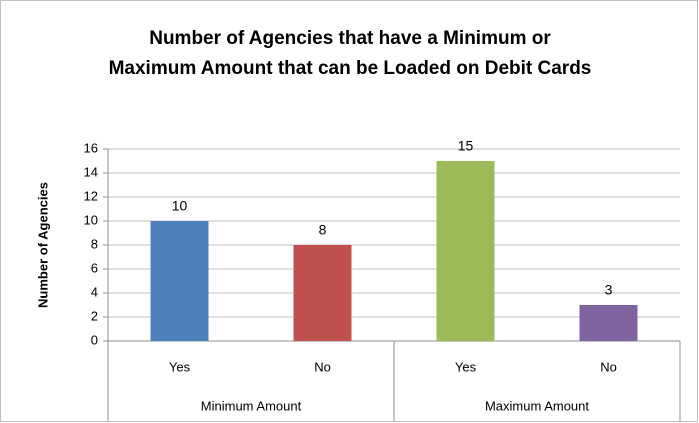 This screenshot has height=423, width=699. What do you see at coordinates (94, 339) in the screenshot?
I see `y-tick-label: 0` at bounding box center [94, 339].